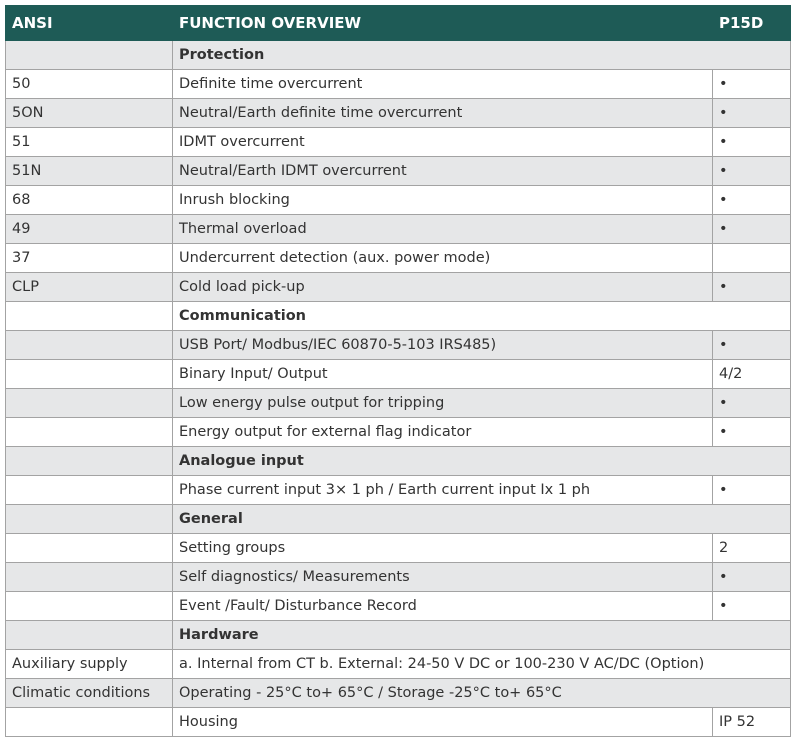 This screenshot has width=795, height=741. Describe the element at coordinates (89, 258) in the screenshot. I see `ansi-cell: 37` at that location.